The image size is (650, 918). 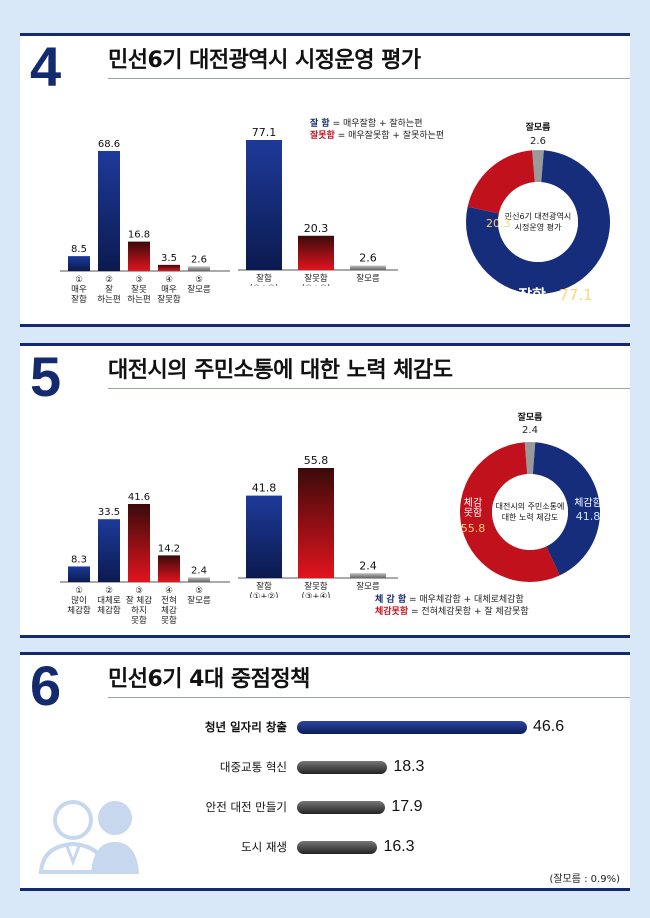 I want to click on category-label: 전혀, so click(x=169, y=600).